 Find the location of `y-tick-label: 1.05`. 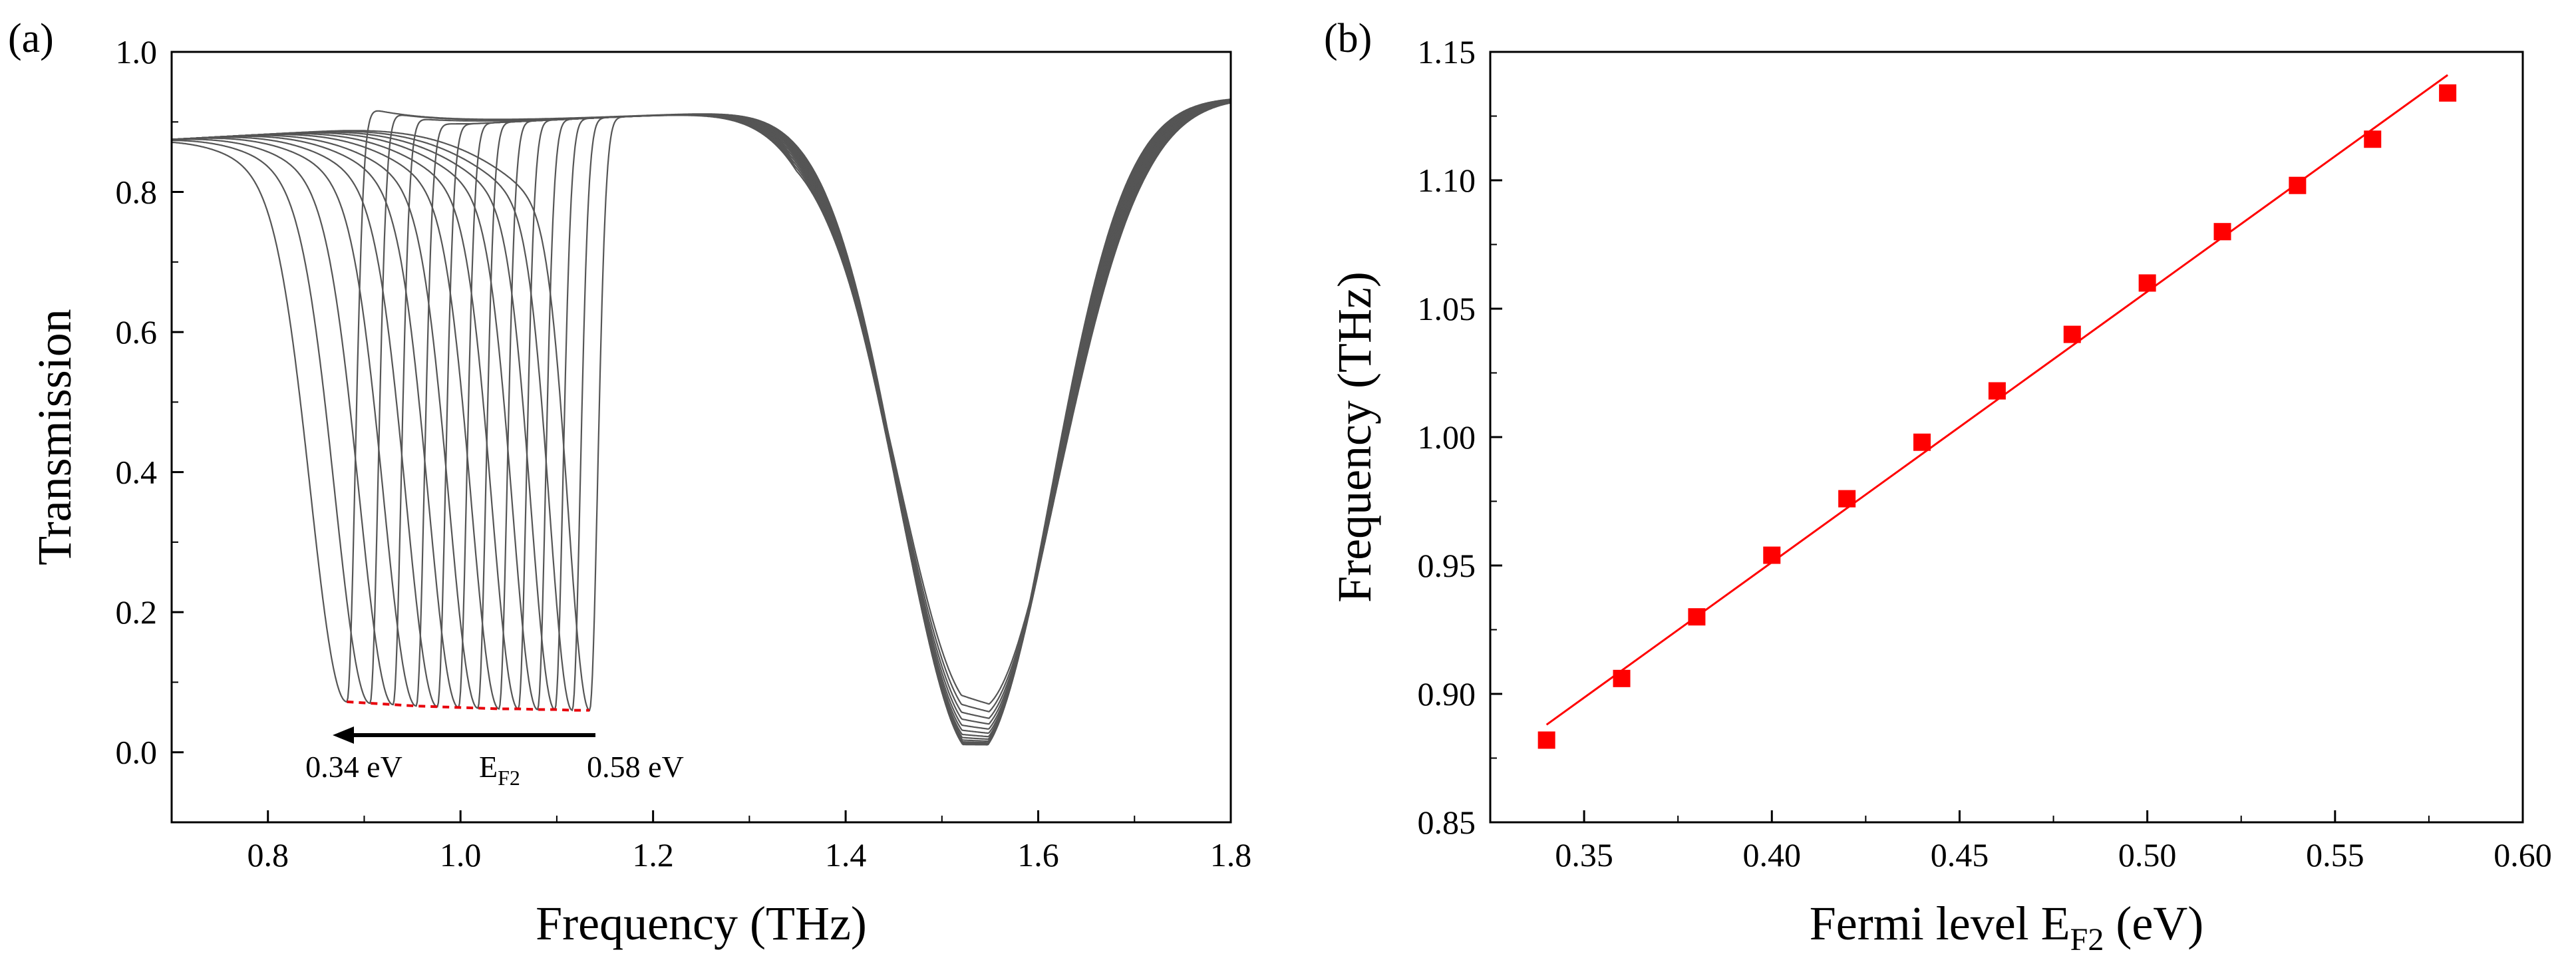

y-tick-label: 1.05 is located at coordinates (1447, 308).